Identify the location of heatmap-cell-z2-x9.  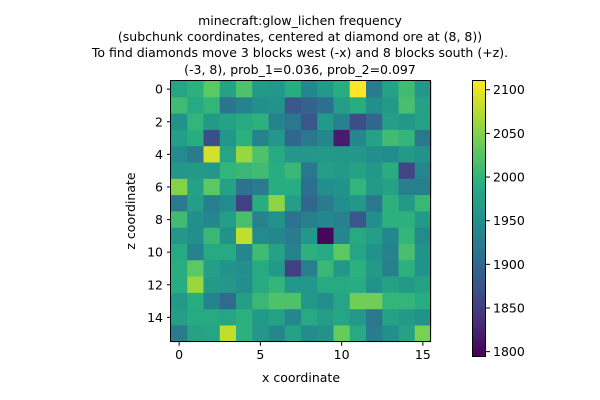
(325, 122).